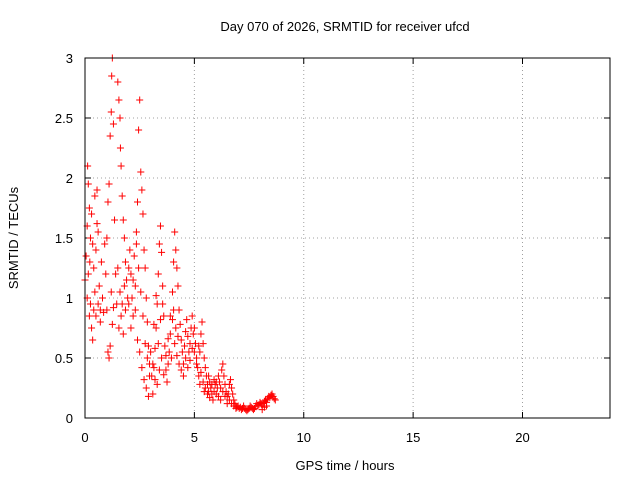  Describe the element at coordinates (84, 437) in the screenshot. I see `x-tick-label: 0` at that location.